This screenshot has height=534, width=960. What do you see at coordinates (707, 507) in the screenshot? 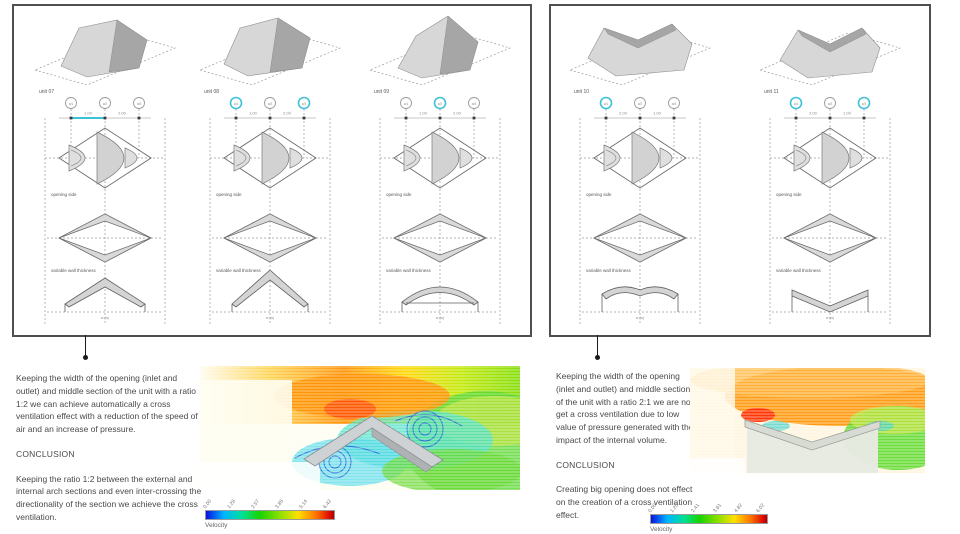
I see `legend-ticks: 0.00 1.20 2.41 3.61 4.82 6.02` at bounding box center [707, 507].